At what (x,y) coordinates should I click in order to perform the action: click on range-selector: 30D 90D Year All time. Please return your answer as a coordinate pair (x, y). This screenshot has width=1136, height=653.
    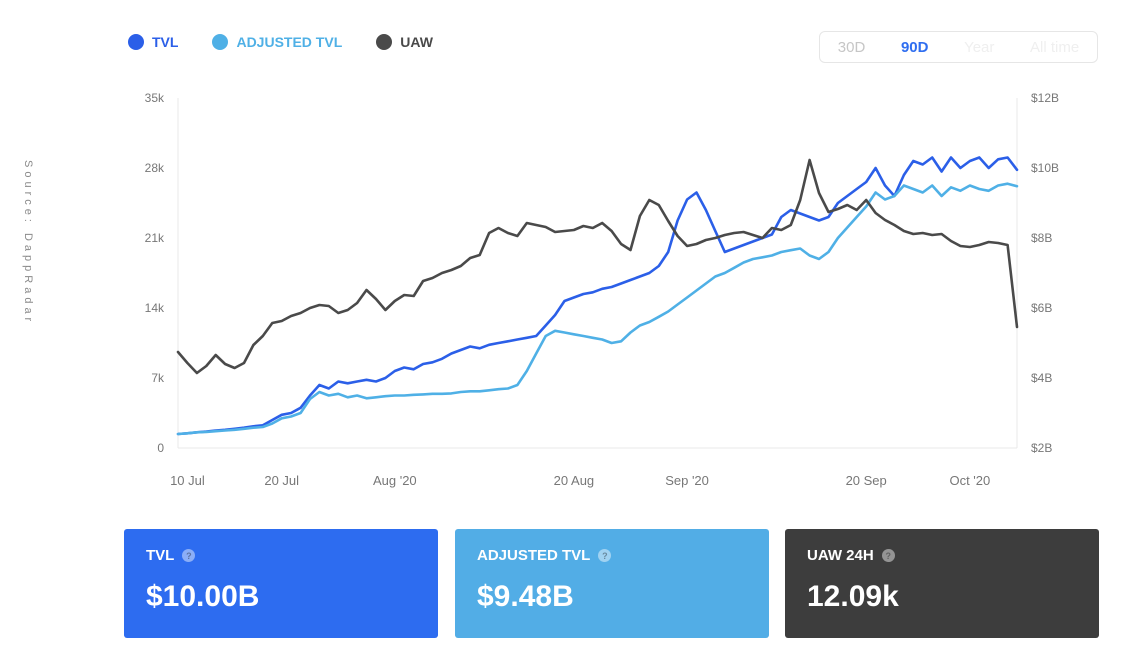
    Looking at the image, I should click on (958, 47).